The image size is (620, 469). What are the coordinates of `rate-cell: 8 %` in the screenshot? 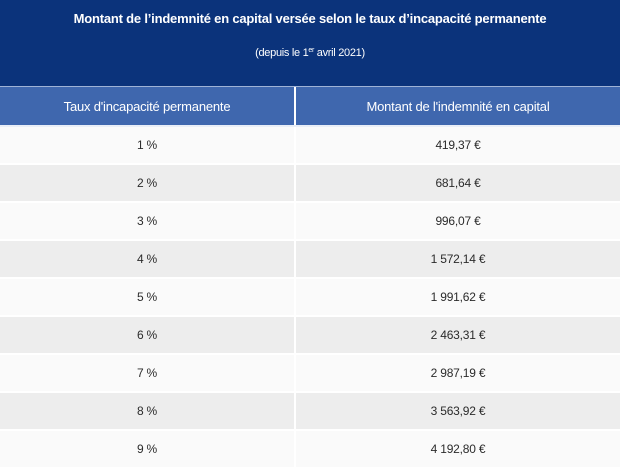 It's located at (148, 411).